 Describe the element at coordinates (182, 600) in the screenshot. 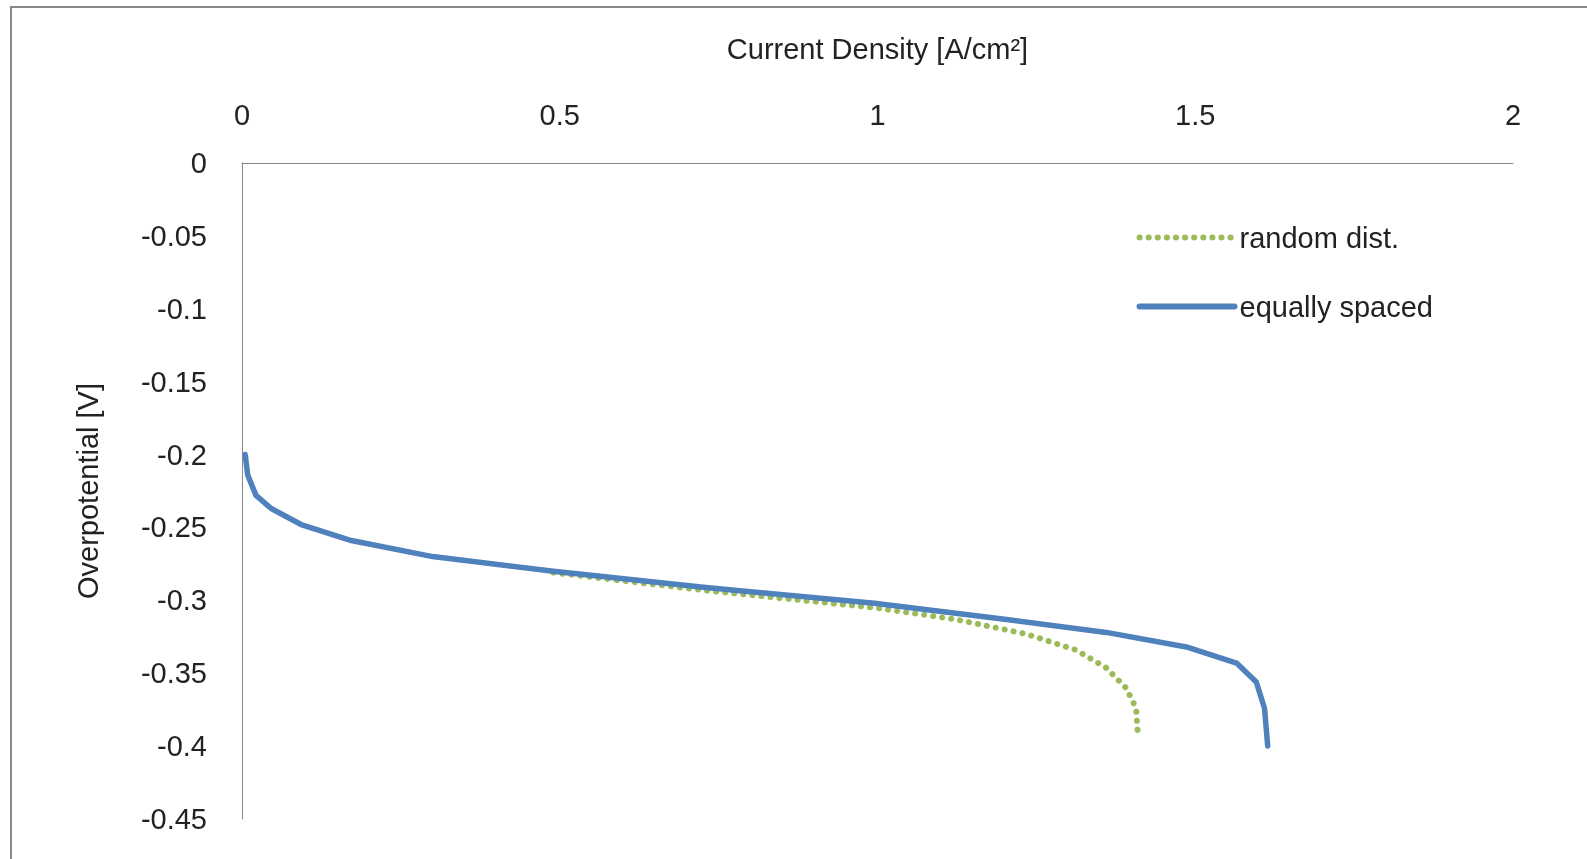

I see `y-tick-label: -0.3` at that location.